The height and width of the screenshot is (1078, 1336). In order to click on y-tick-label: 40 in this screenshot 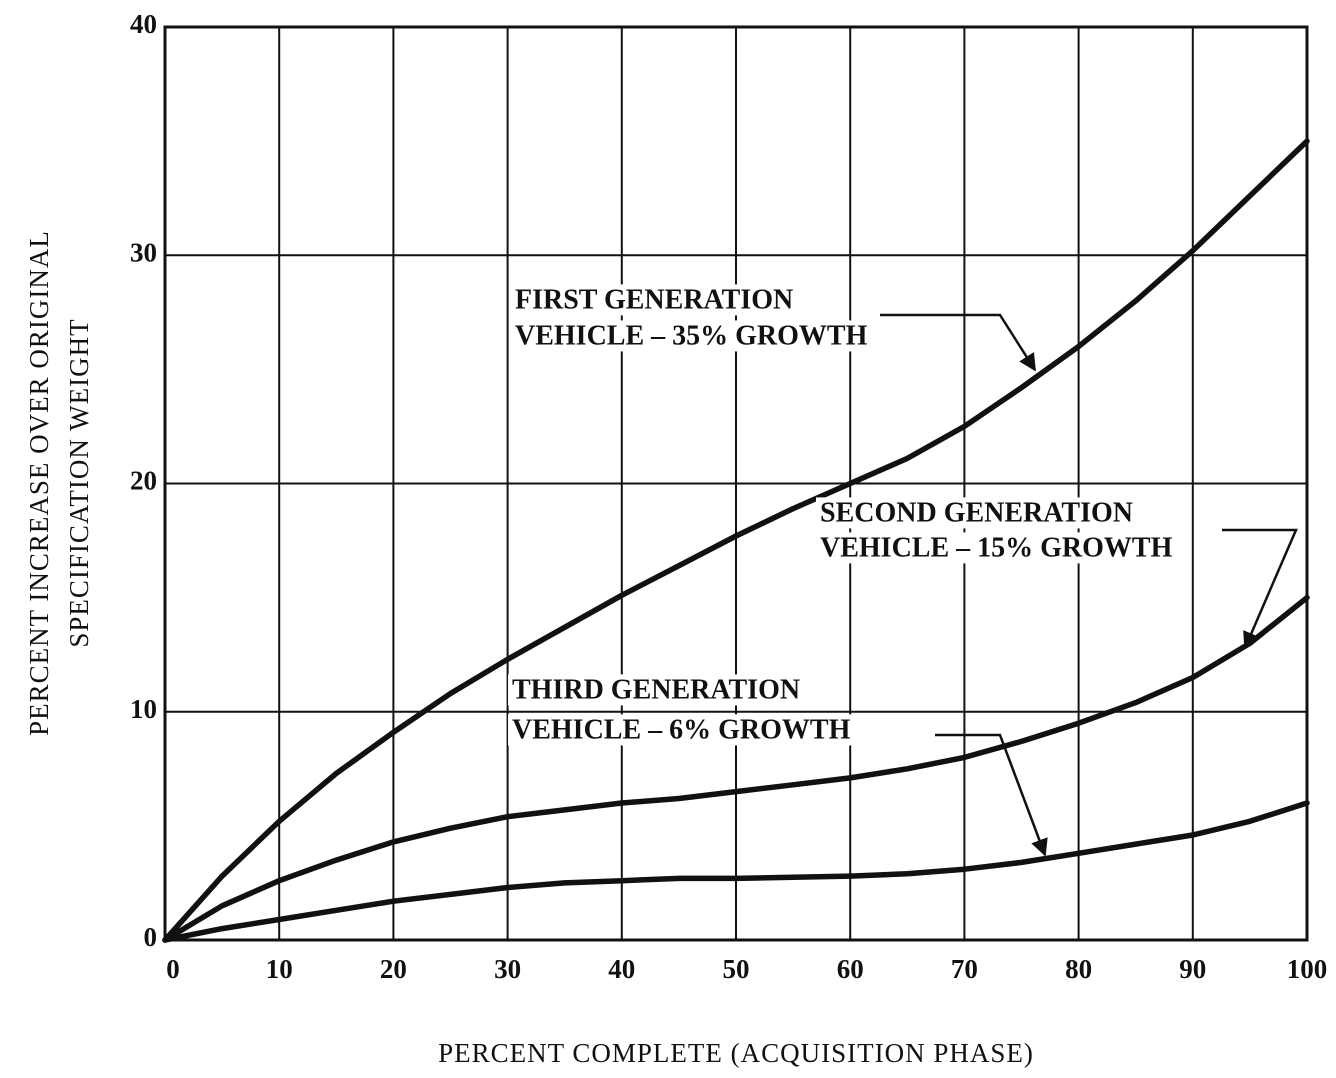, I will do `click(143, 24)`.